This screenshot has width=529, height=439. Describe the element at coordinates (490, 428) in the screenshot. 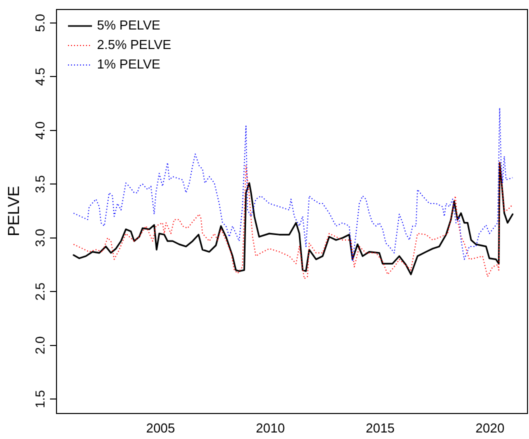

I see `x-tick-label: 2020` at that location.